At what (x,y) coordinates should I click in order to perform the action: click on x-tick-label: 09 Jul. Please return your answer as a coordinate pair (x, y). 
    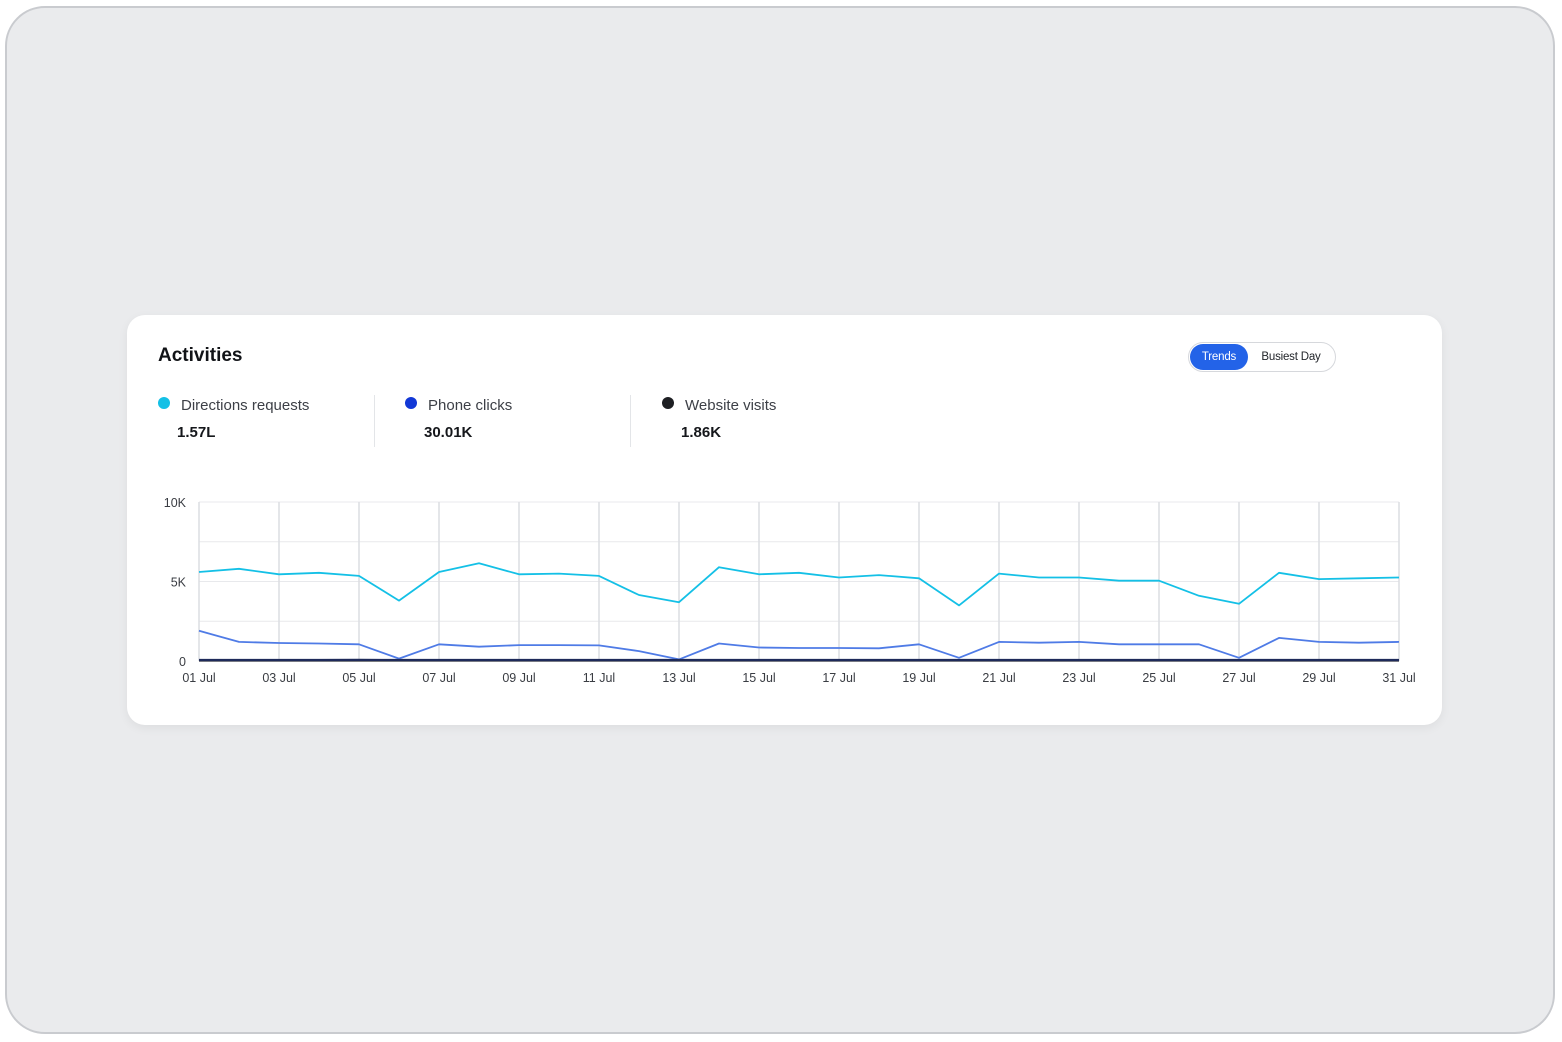
    Looking at the image, I should click on (518, 678).